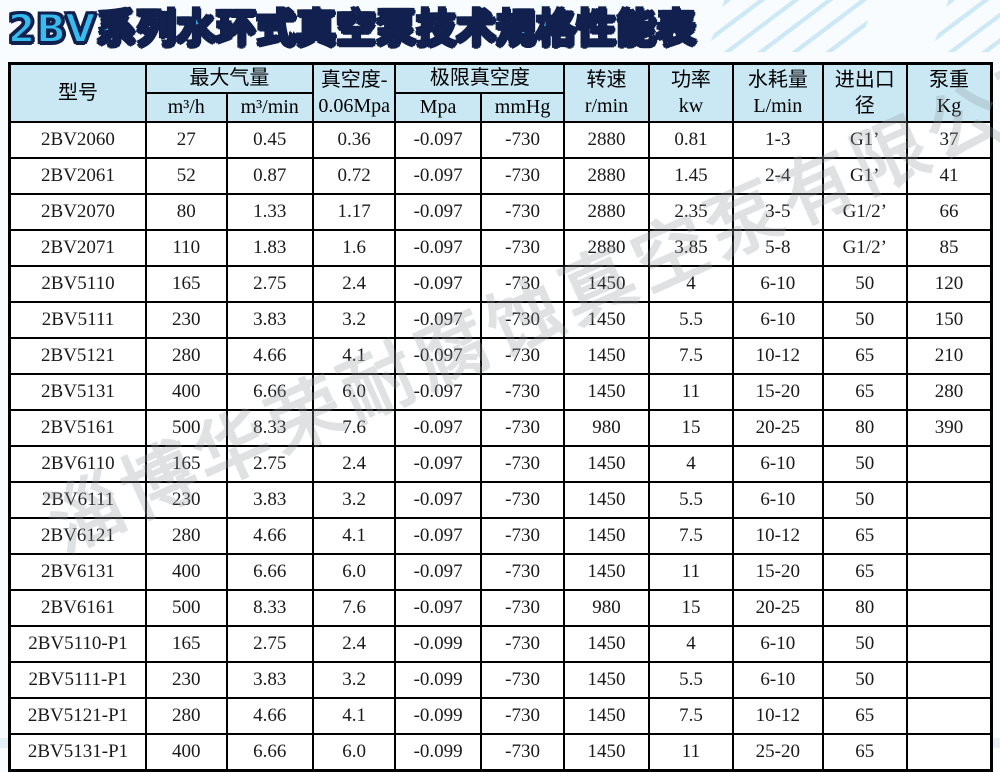  What do you see at coordinates (864, 643) in the screenshot?
I see `value-cell: 50` at bounding box center [864, 643].